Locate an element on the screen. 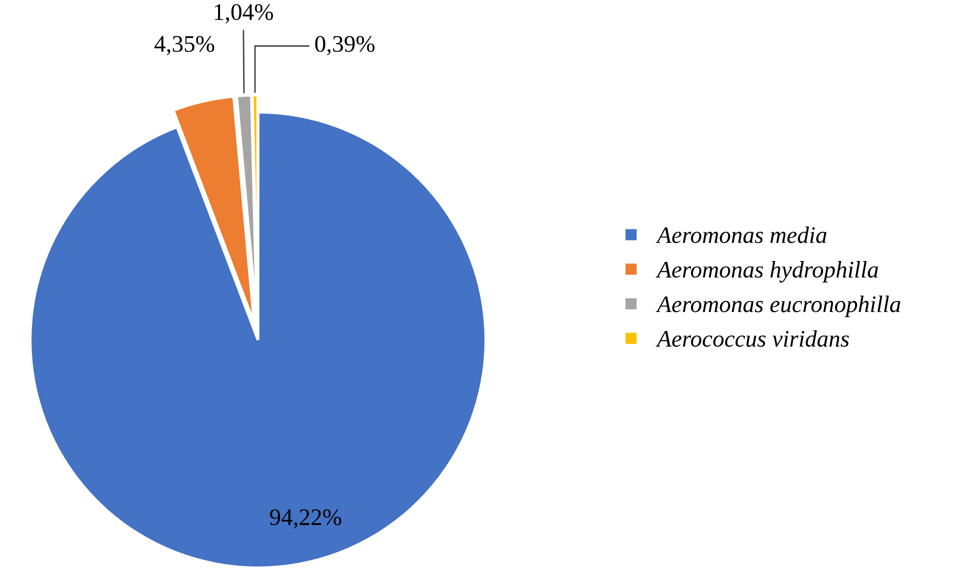  legend-label: Aeromonas hydrophilla is located at coordinates (767, 272).